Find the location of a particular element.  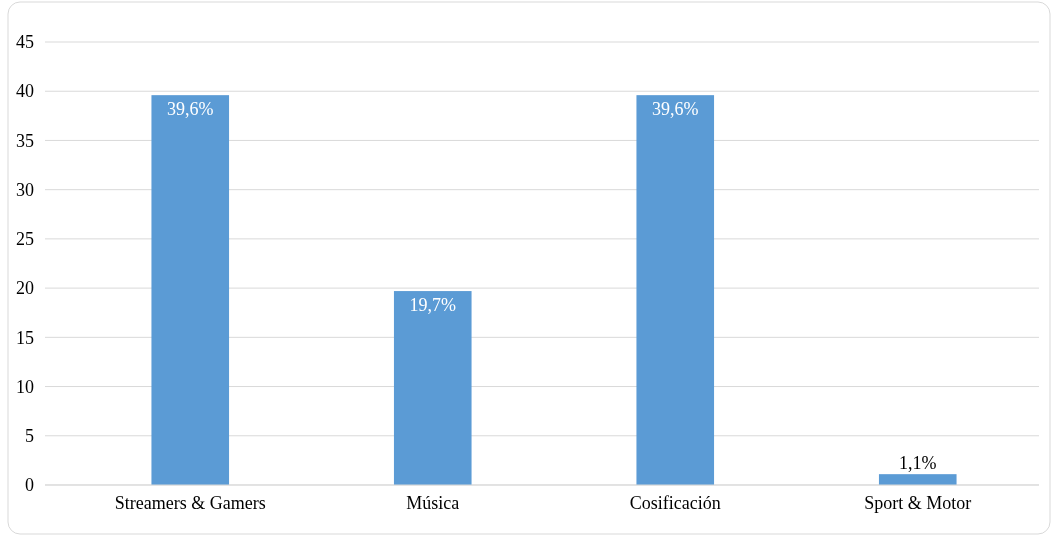

x-tick-label: Sport & Motor is located at coordinates (918, 502).